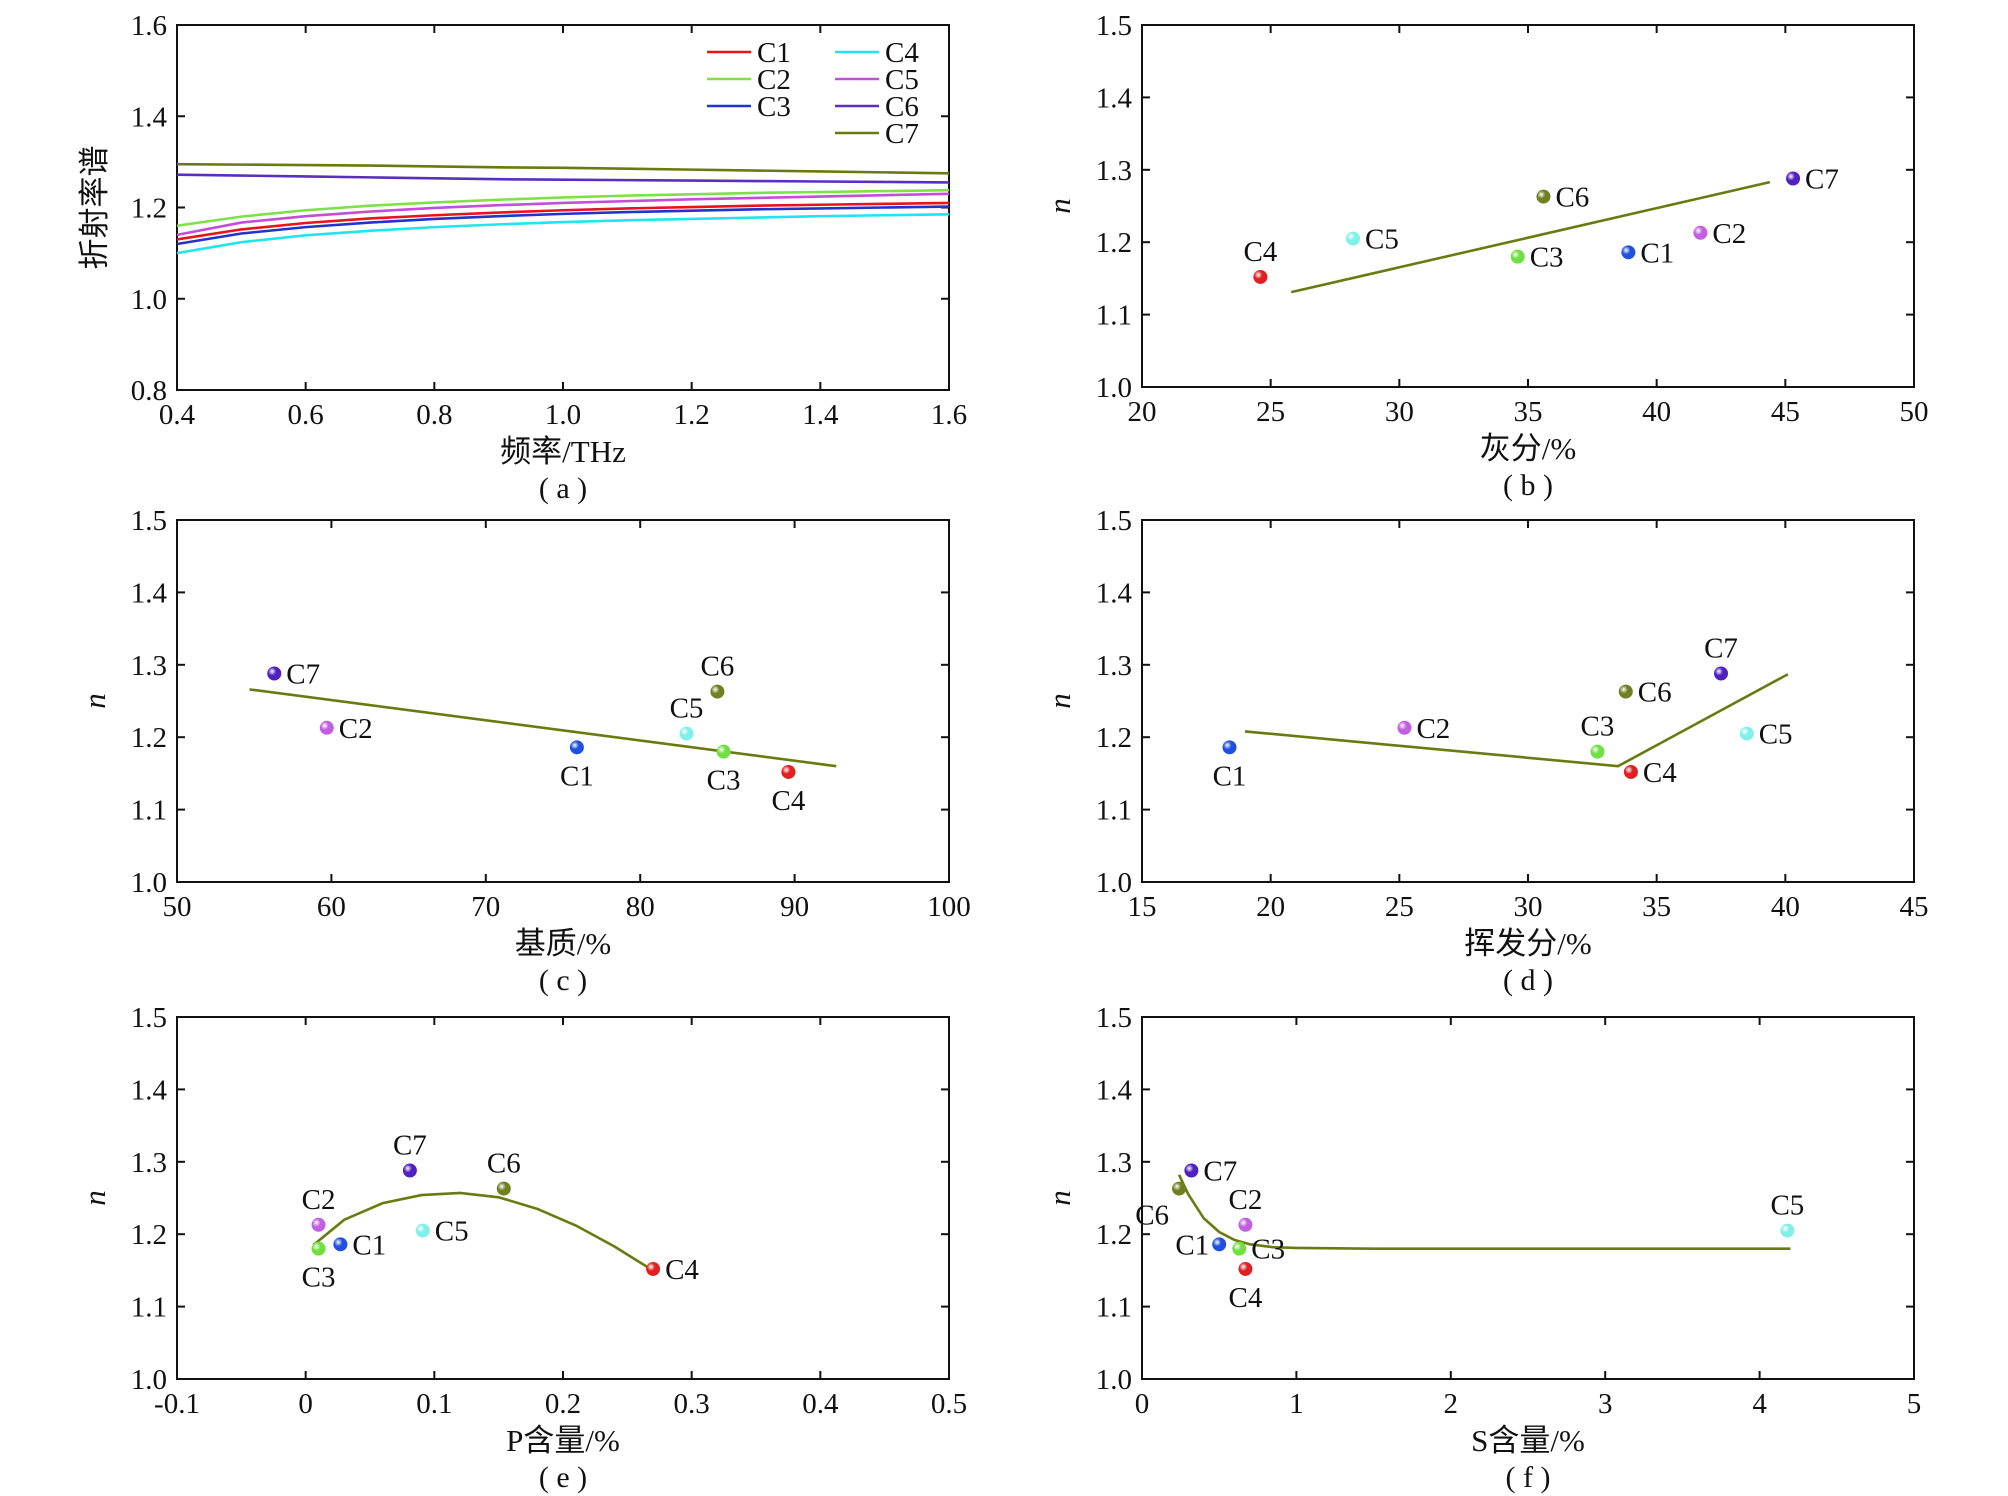  Describe the element at coordinates (1528, 907) in the screenshot. I see `x-tick-label: 30` at that location.